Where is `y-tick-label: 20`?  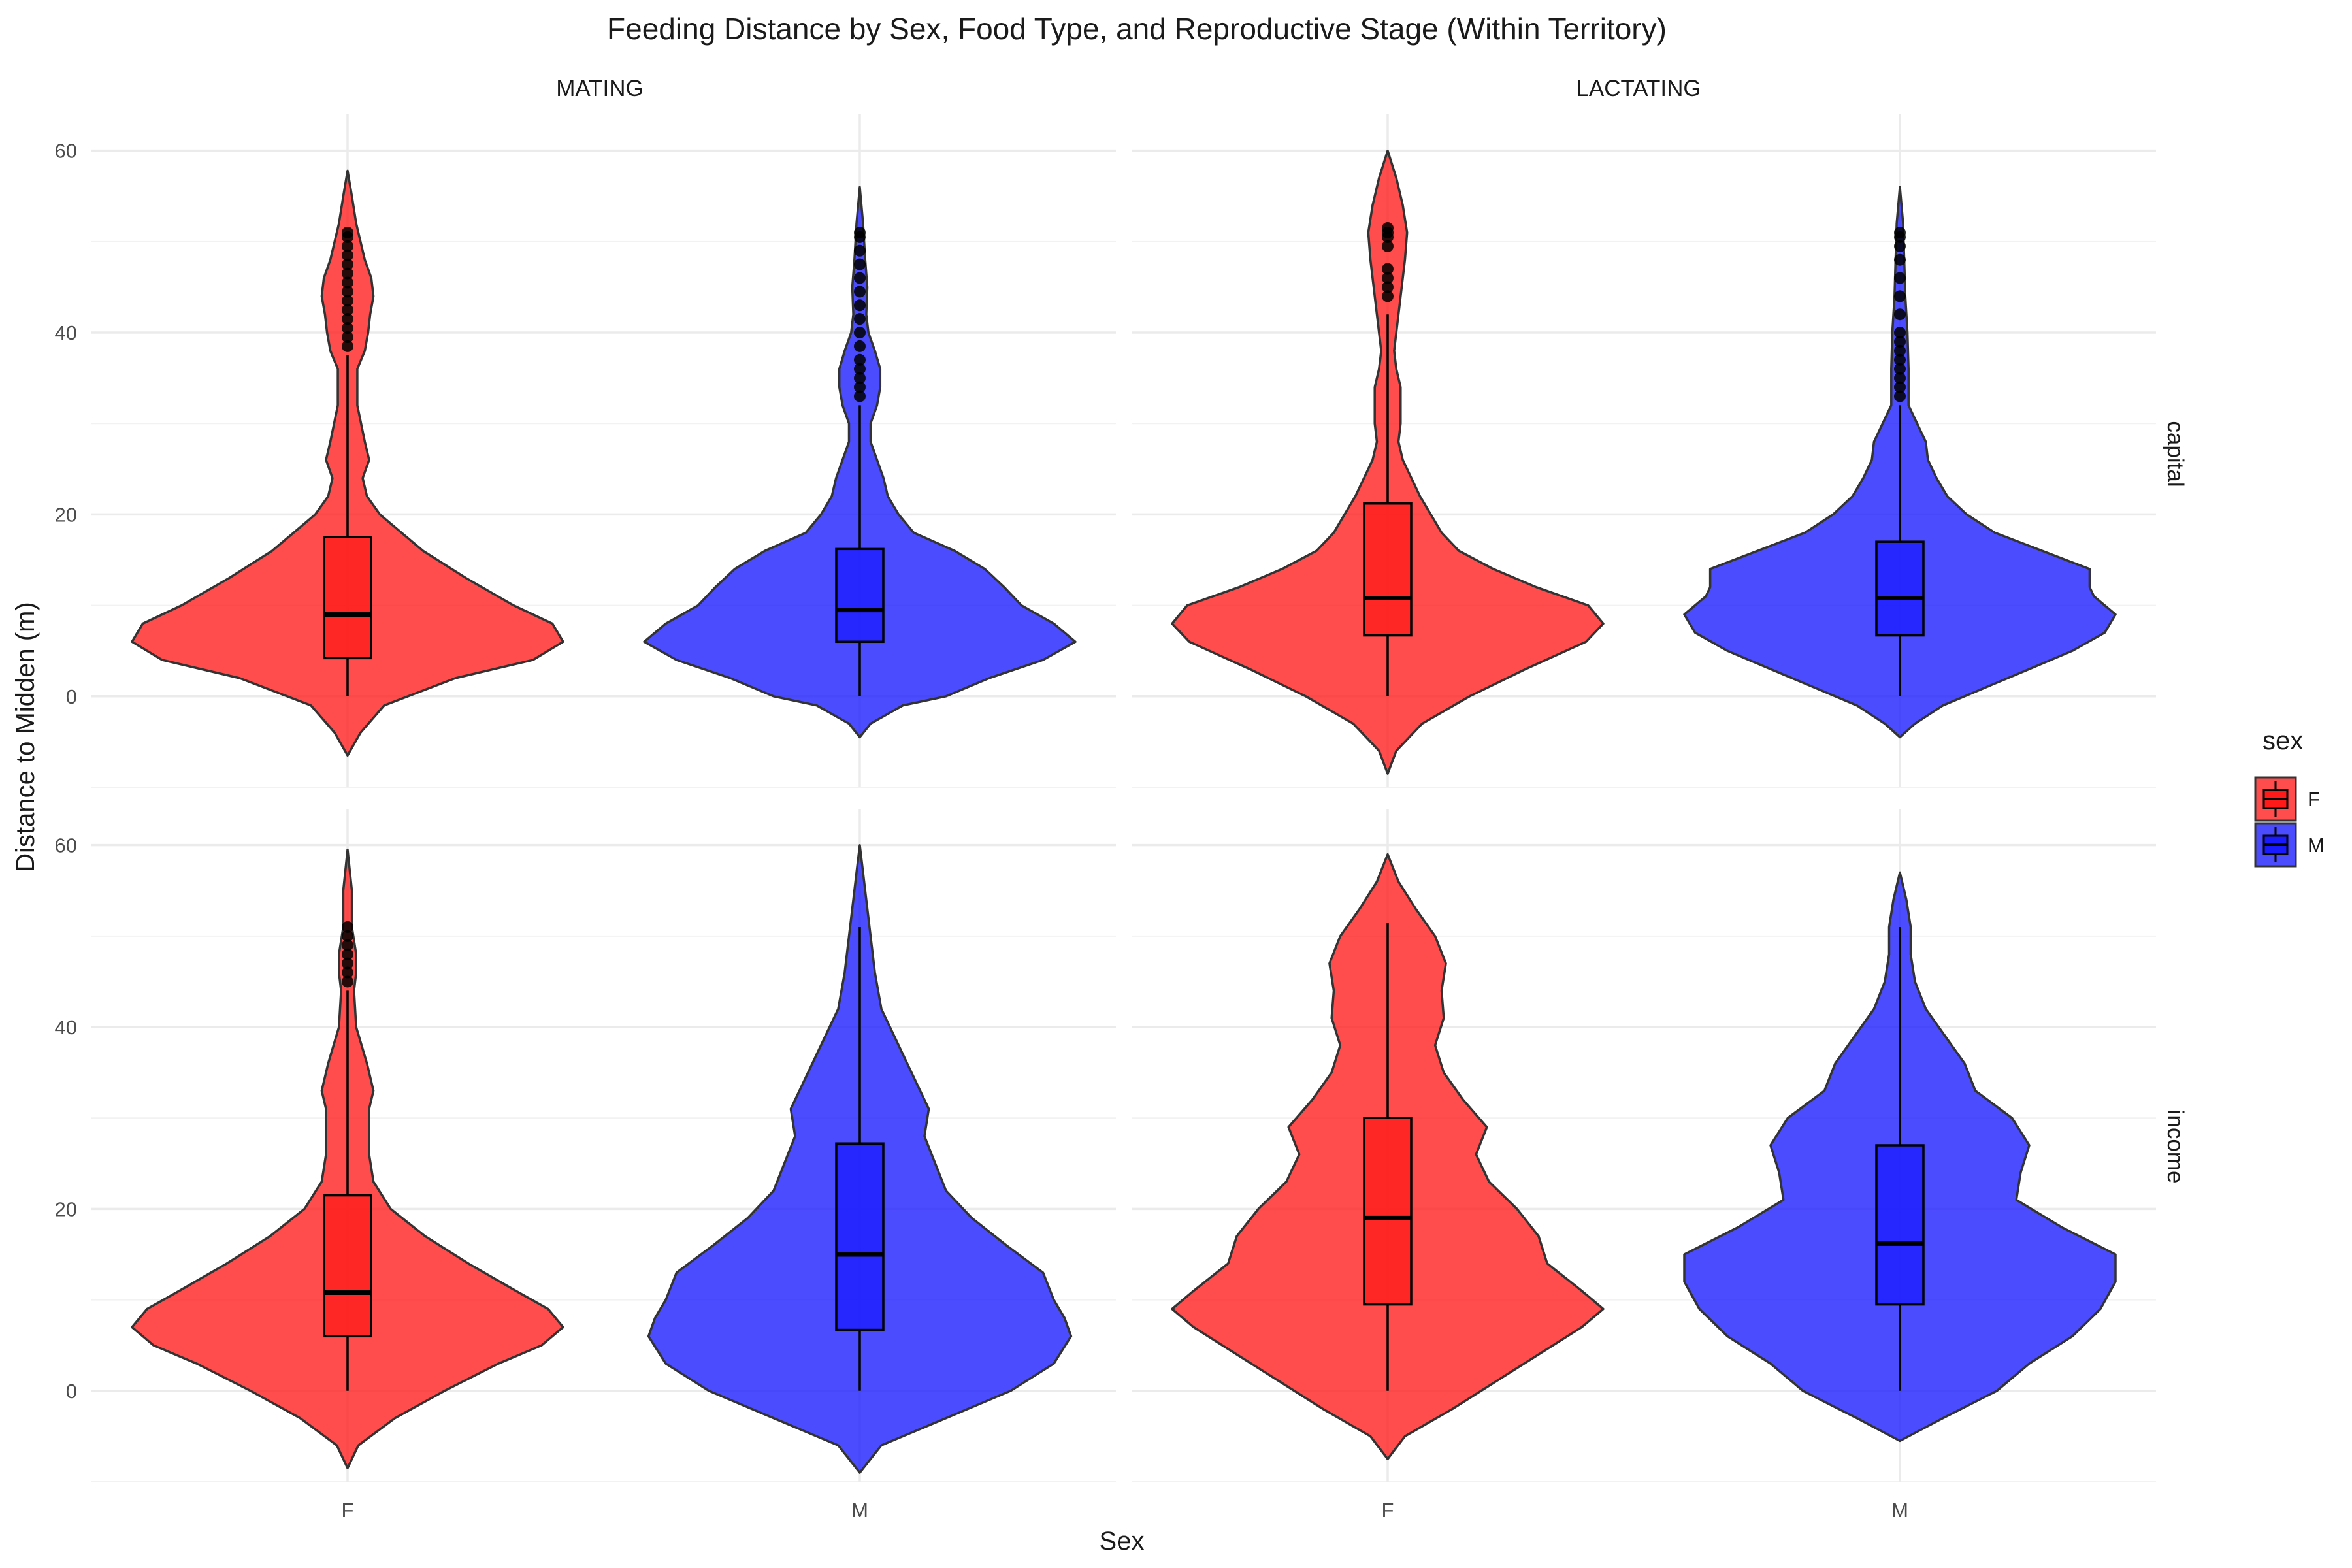
y-tick-label: 20 is located at coordinates (66, 1209).